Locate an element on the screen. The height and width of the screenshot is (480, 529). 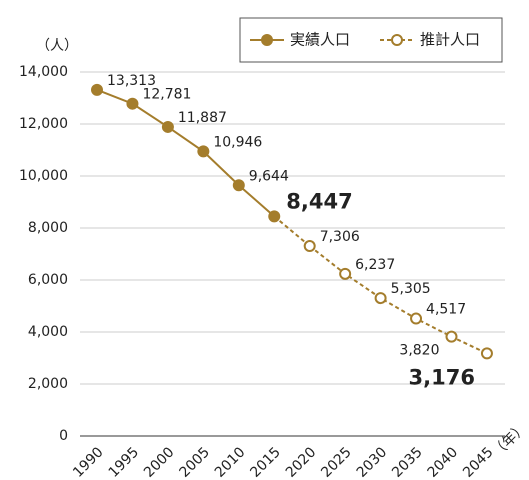
x-tick-label: 2035 is located at coordinates (407, 462).